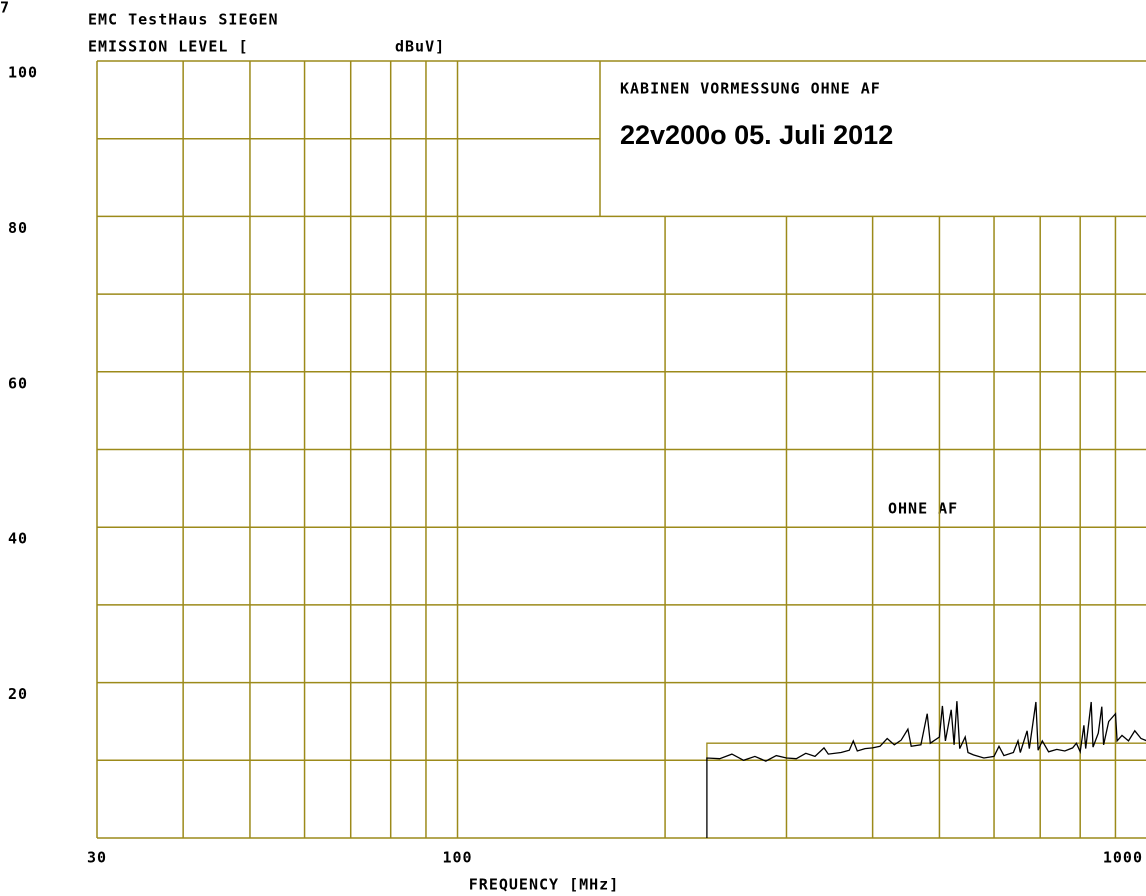 This screenshot has width=1146, height=896. Describe the element at coordinates (457, 858) in the screenshot. I see `x-tick-label: 100` at that location.